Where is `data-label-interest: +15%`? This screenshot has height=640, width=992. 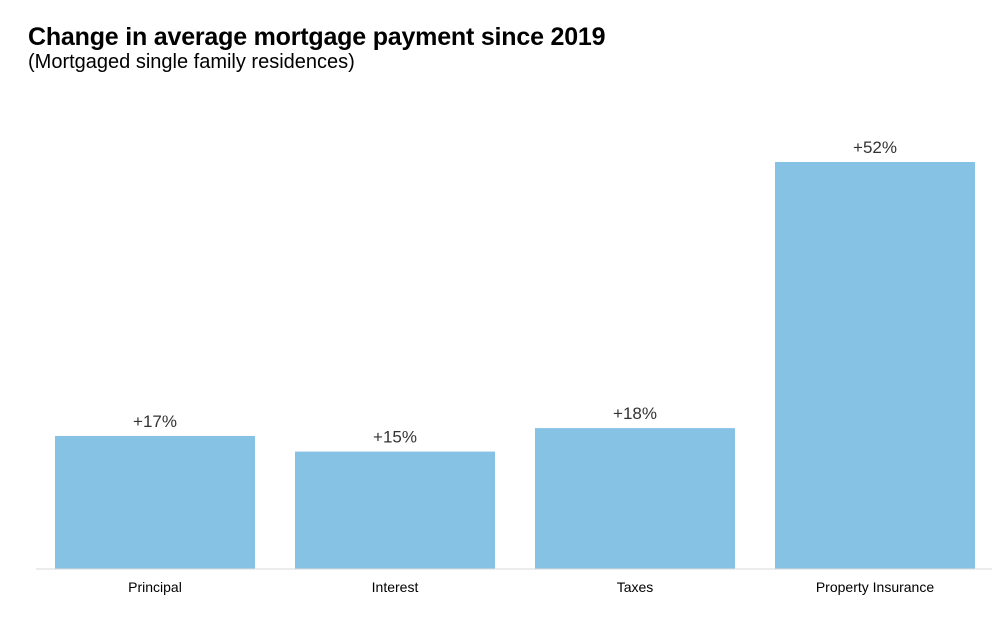
data-label-interest: +15% is located at coordinates (395, 437).